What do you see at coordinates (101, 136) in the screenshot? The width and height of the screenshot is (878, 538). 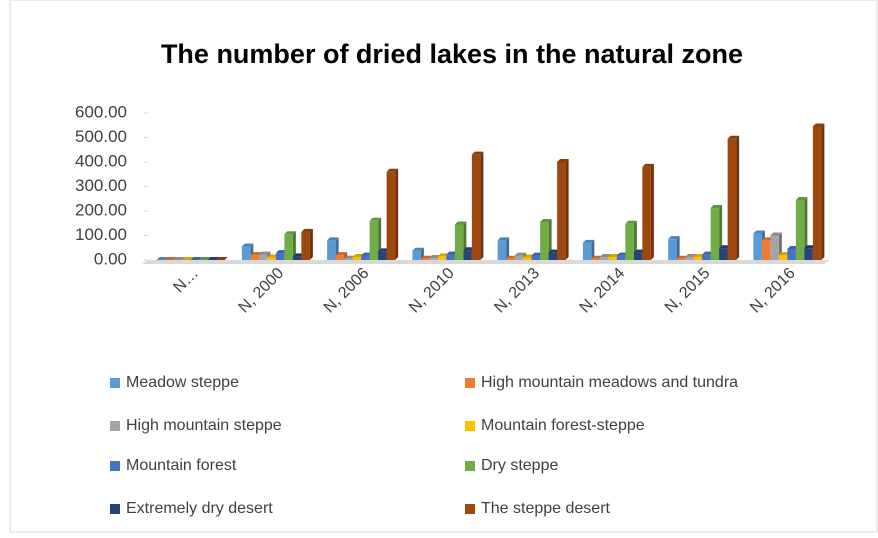 I see `y-tick-label: 500.00` at bounding box center [101, 136].